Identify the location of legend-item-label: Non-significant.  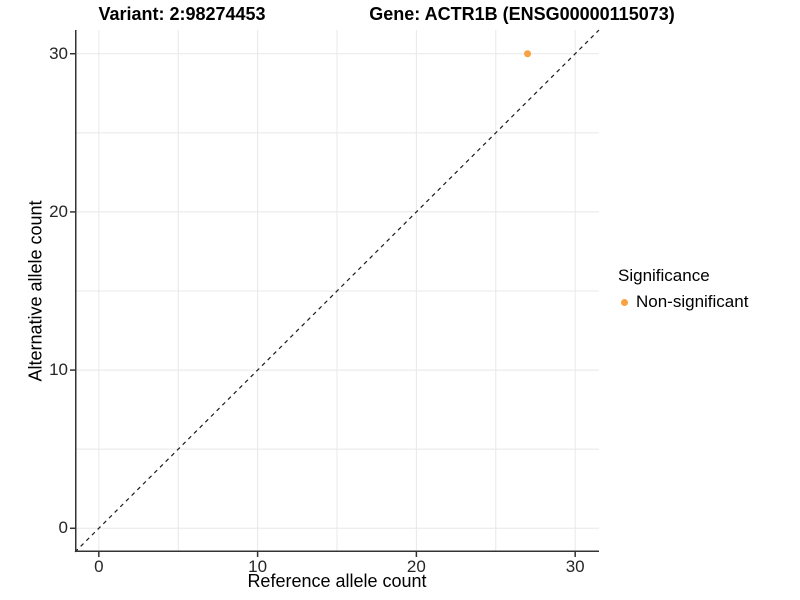
(692, 301).